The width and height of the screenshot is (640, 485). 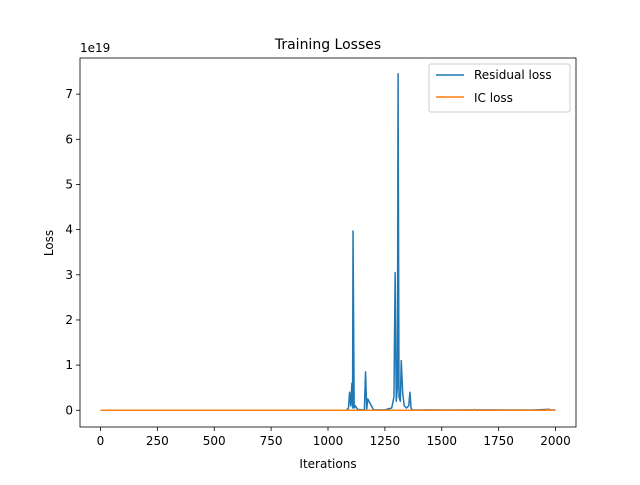 I want to click on x-axis-ticks: 0 250 500 750 1000 1250 1500 1750 2000, so click(x=334, y=437).